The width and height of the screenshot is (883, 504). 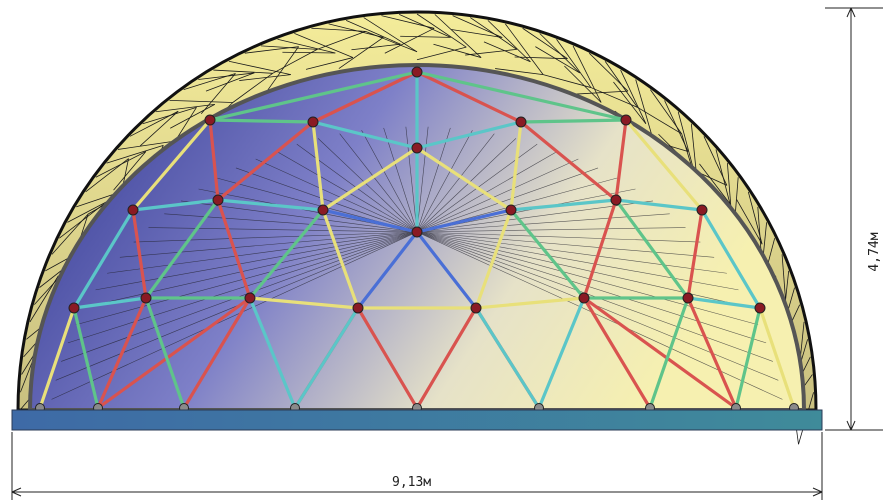 I want to click on height-dimension, so click(x=854, y=219).